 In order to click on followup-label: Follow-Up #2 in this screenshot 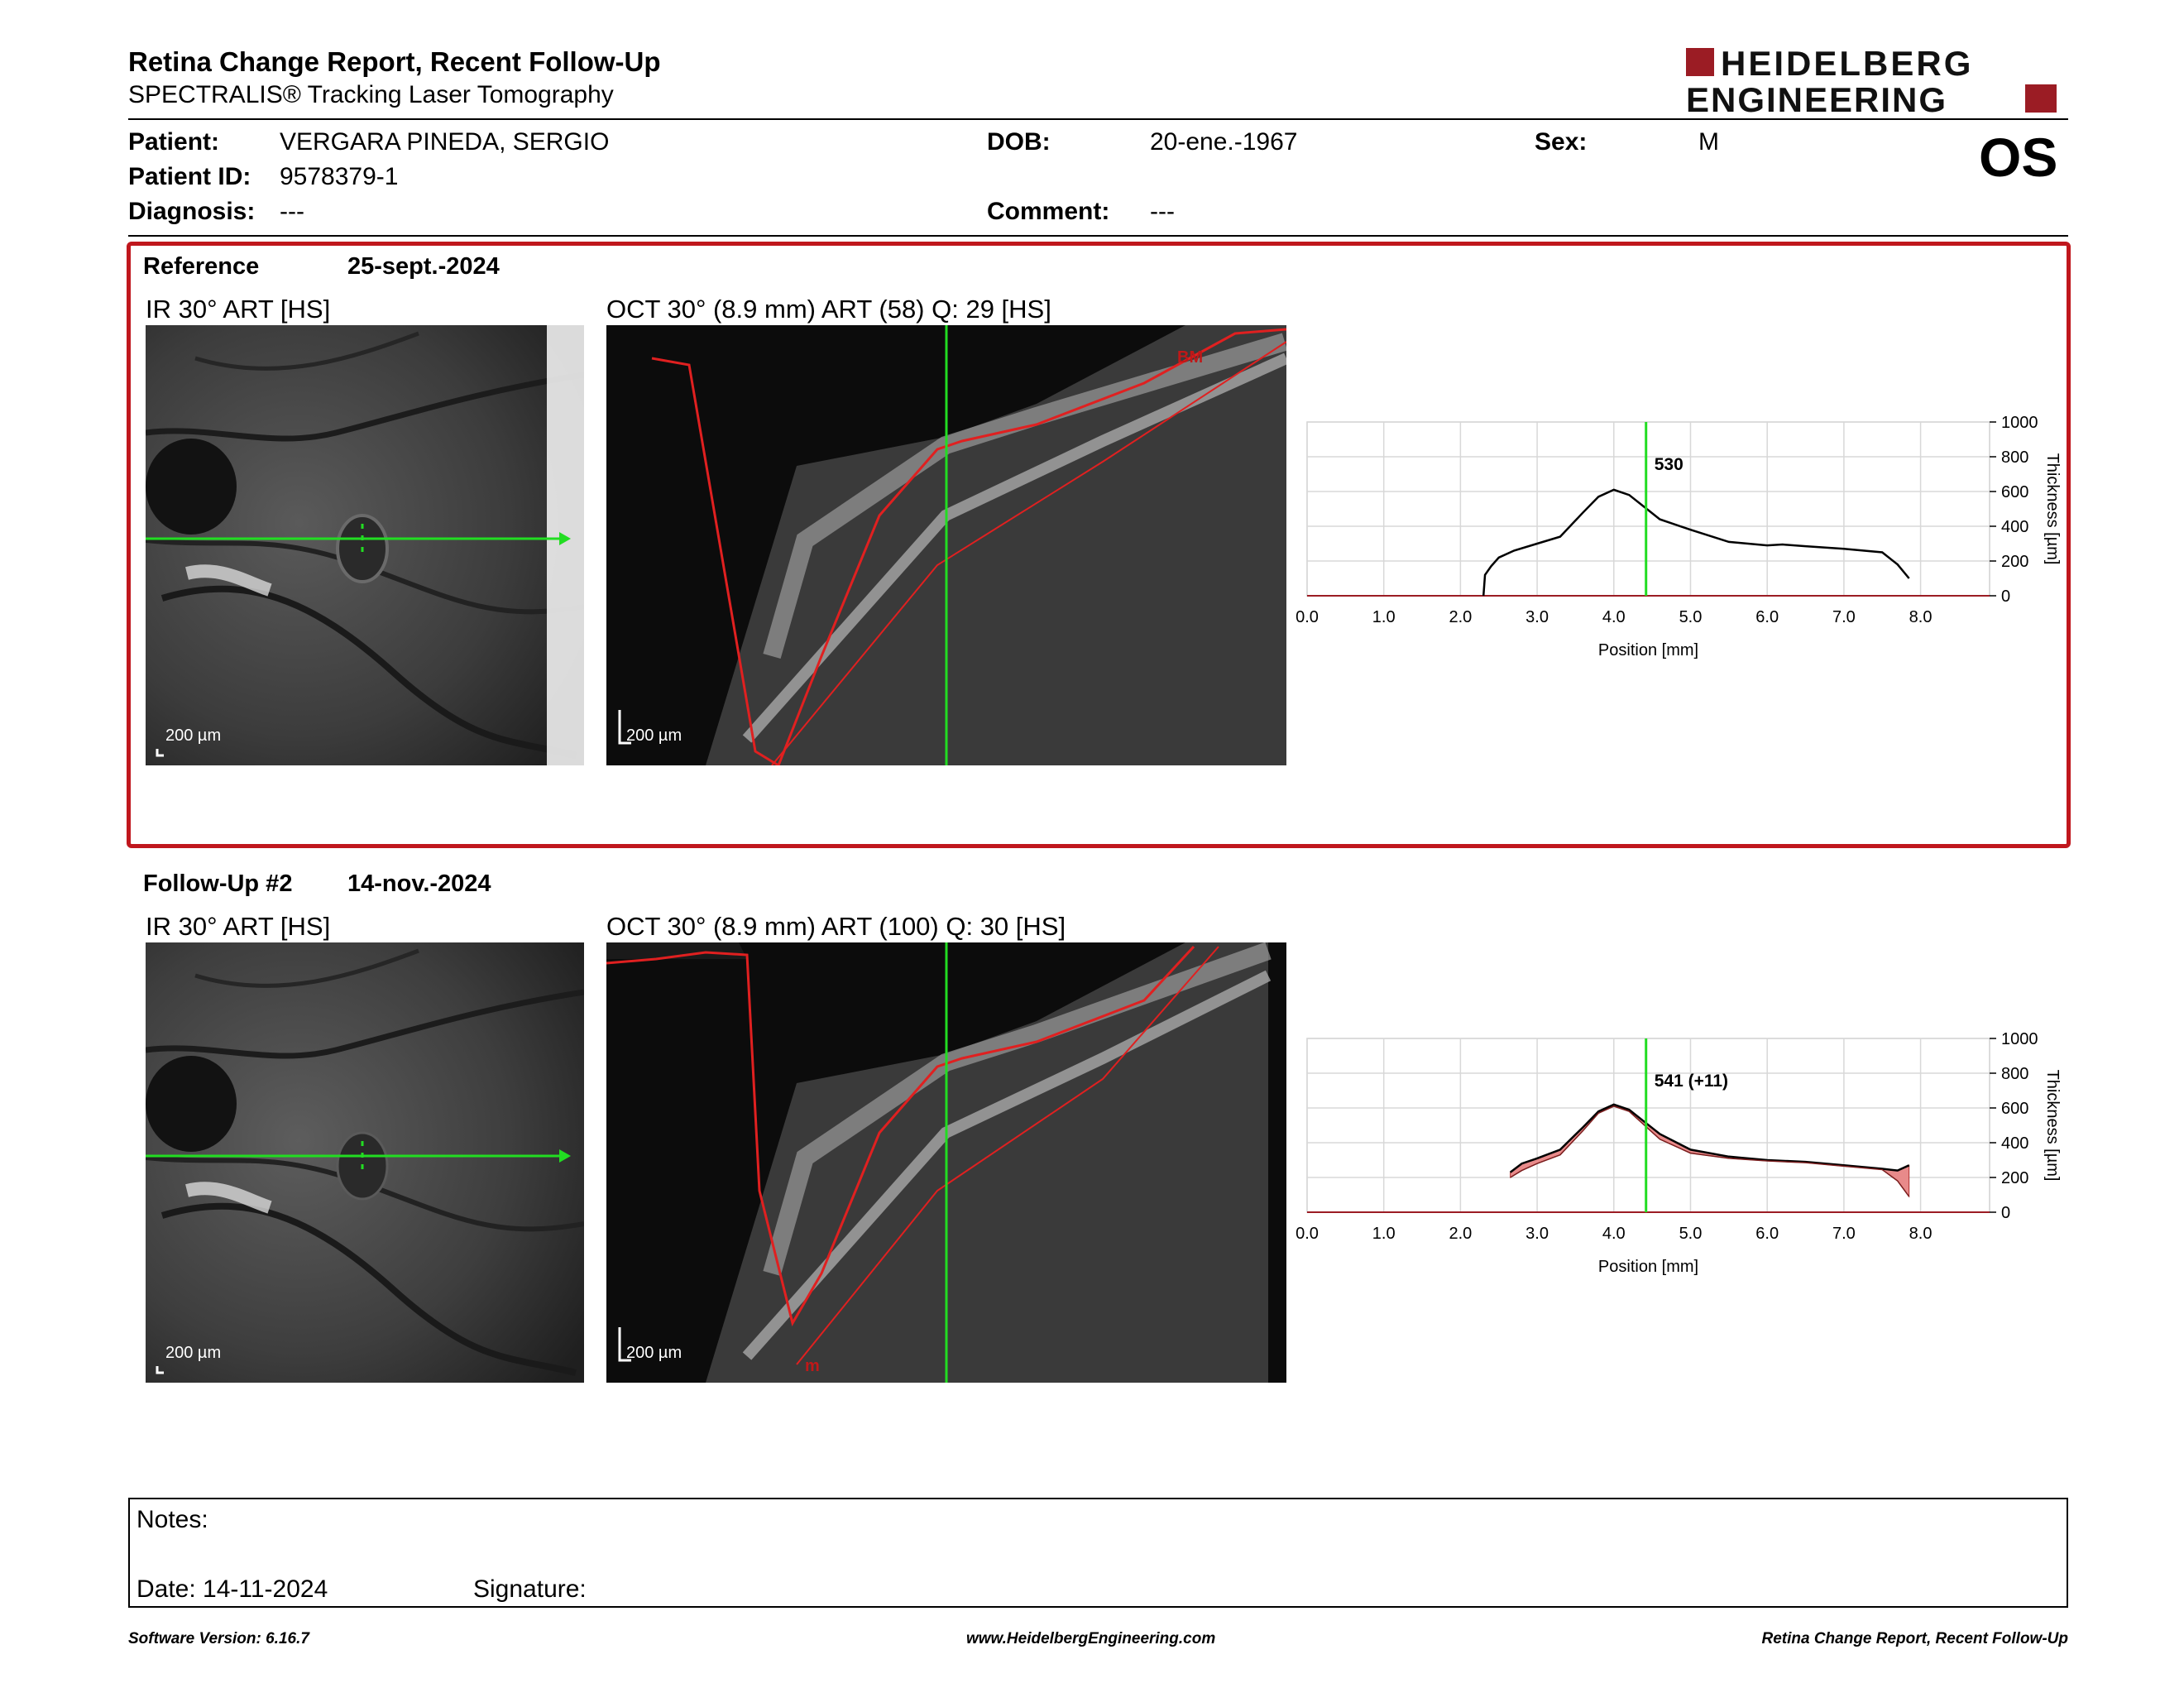, I will do `click(218, 883)`.